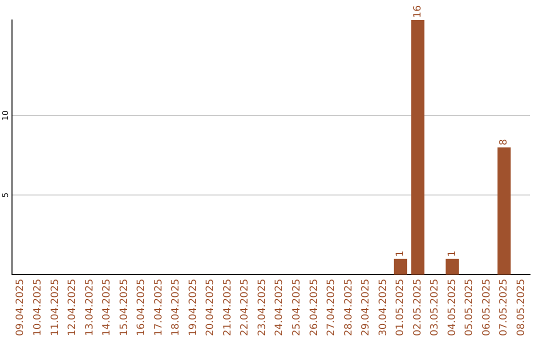  What do you see at coordinates (296, 307) in the screenshot?
I see `x-tick-label: 25.04.2025` at bounding box center [296, 307].